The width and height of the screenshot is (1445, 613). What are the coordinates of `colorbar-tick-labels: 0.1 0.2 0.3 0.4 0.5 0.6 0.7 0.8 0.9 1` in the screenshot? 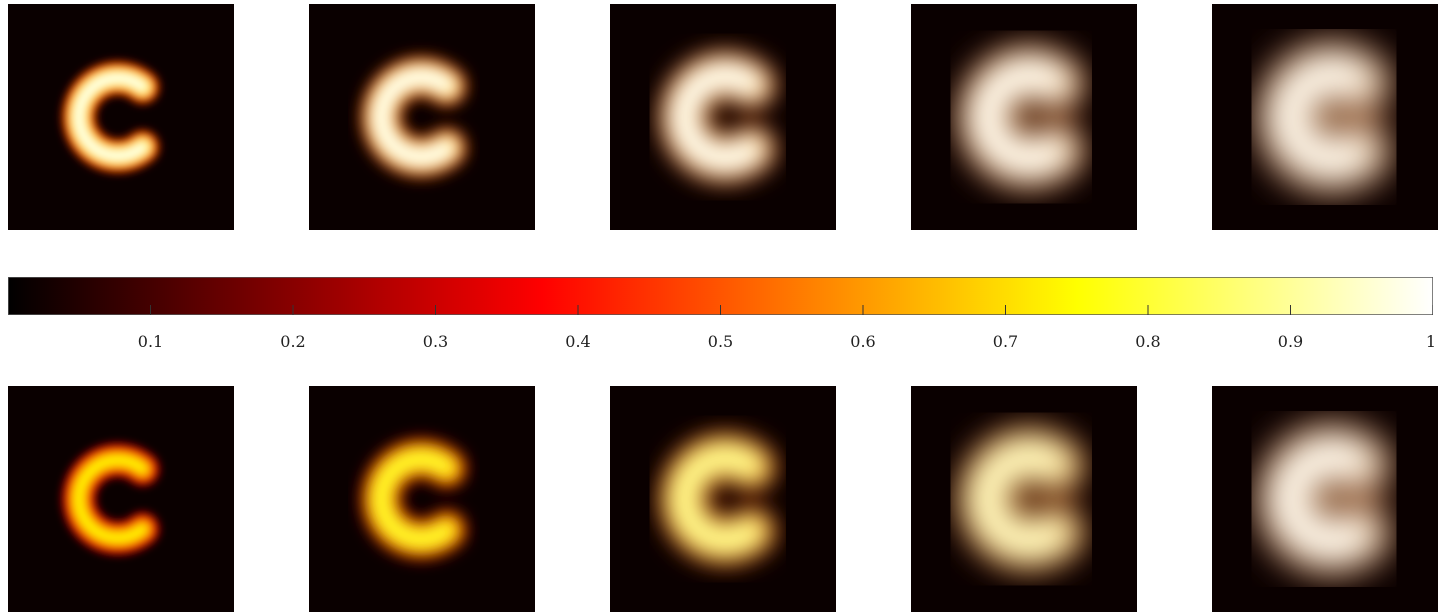 It's located at (722, 344).